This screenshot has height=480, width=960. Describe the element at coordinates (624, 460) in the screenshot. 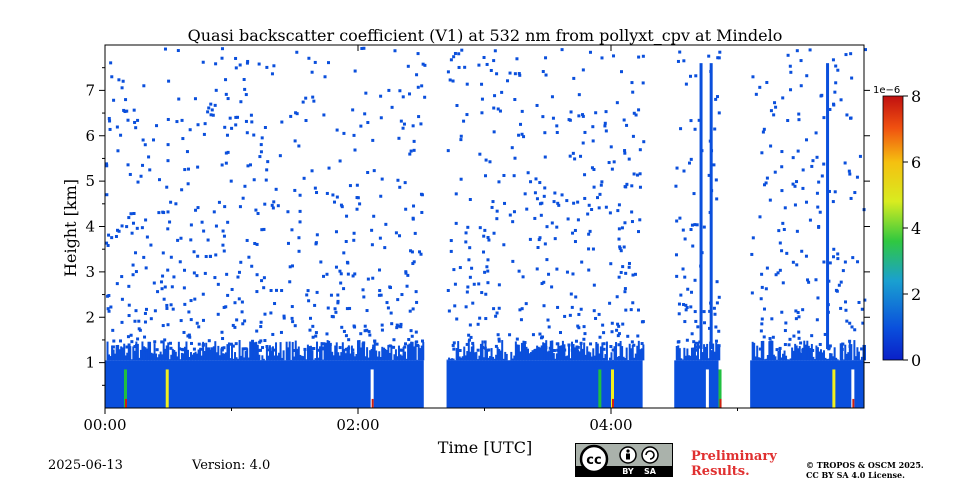

I see `cc-license-badge: cc BY SA` at that location.